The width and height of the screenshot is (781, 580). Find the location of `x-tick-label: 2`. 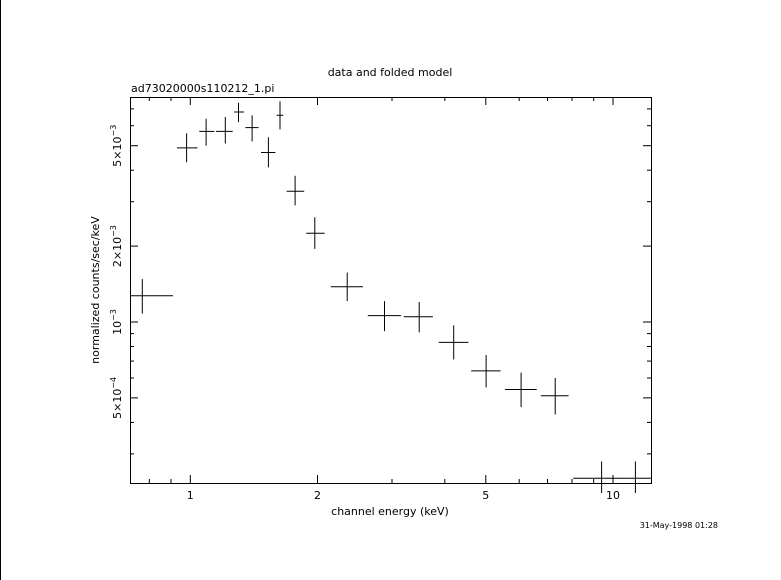

x-tick-label: 2 is located at coordinates (317, 495).